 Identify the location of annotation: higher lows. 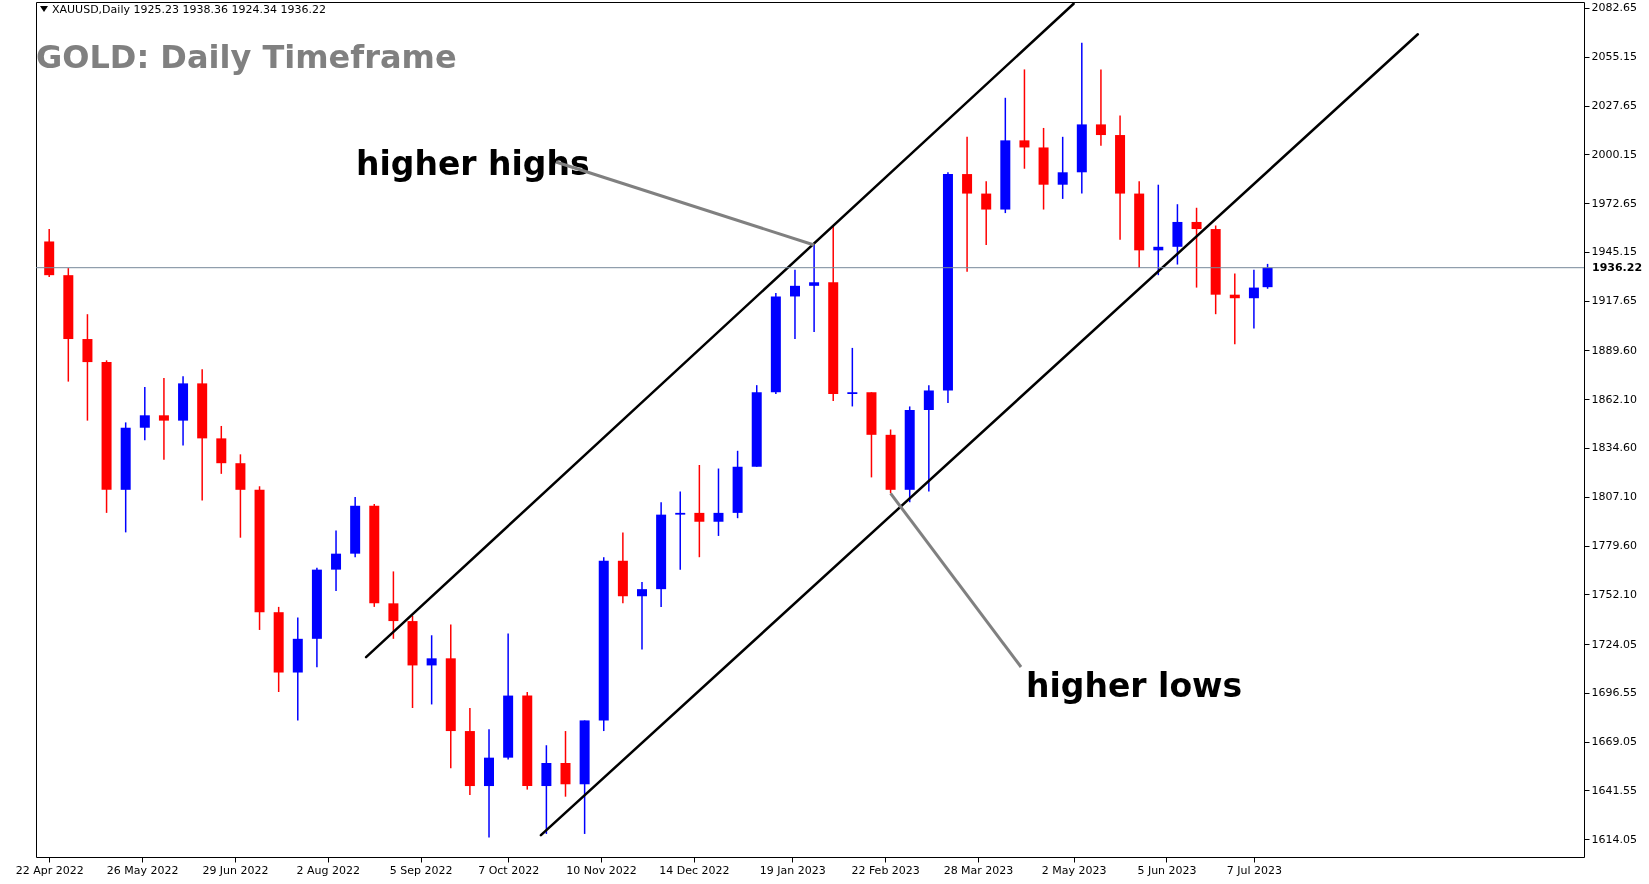
(1134, 685).